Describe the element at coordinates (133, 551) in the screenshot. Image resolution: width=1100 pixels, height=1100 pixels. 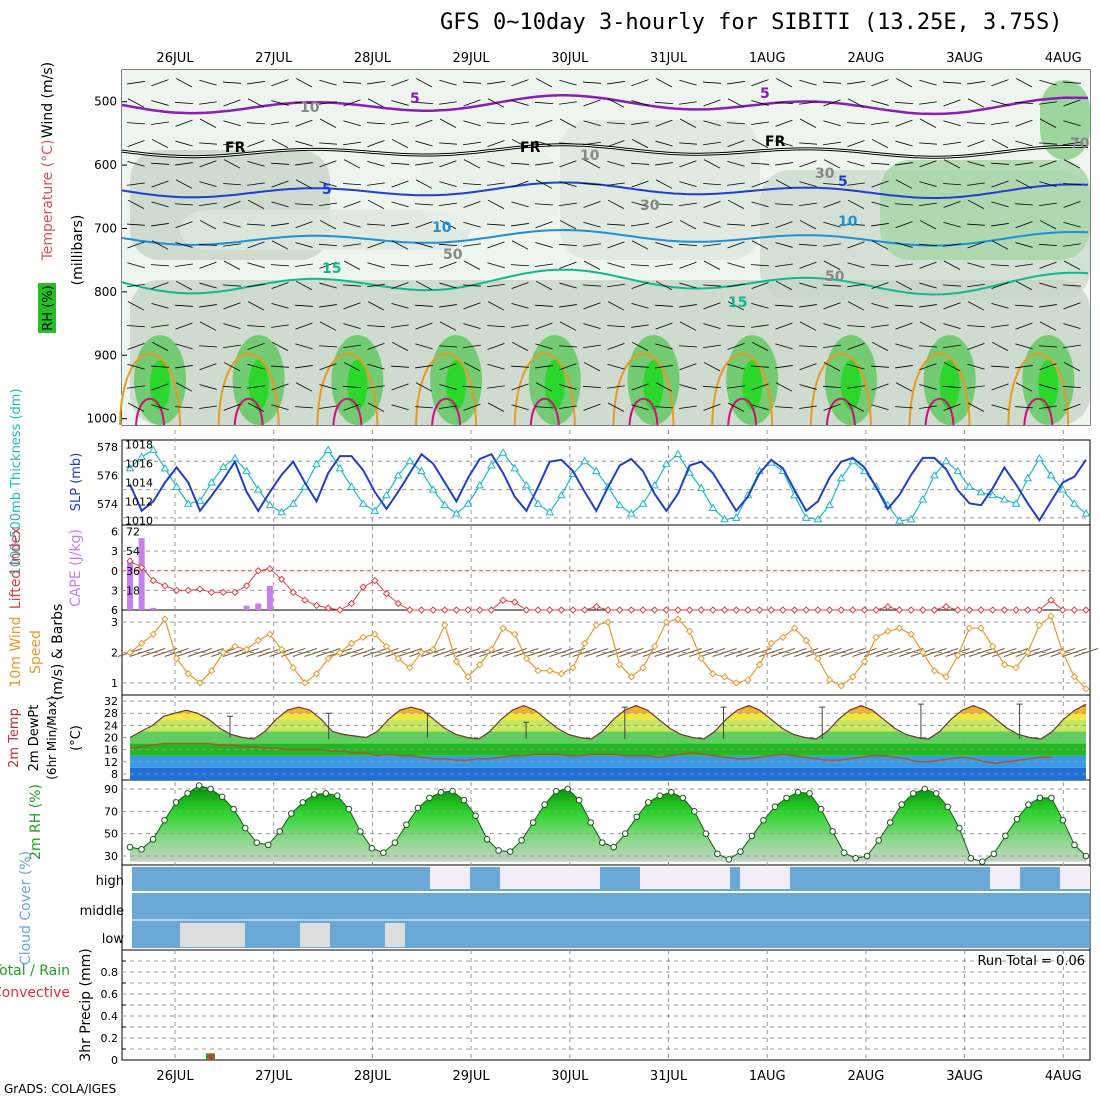
I see `cape-tick: 54` at that location.